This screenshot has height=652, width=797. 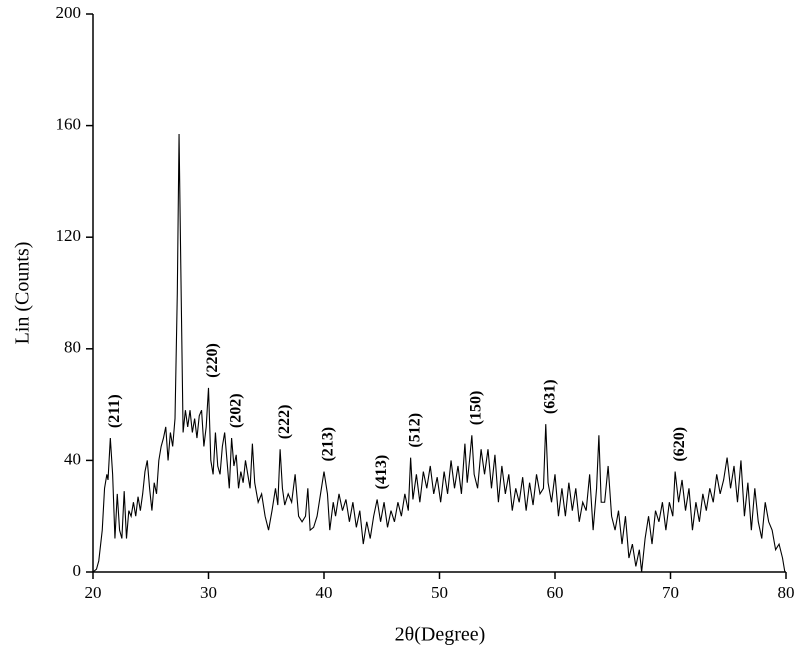 What do you see at coordinates (786, 592) in the screenshot?
I see `x-tick-label: 80` at bounding box center [786, 592].